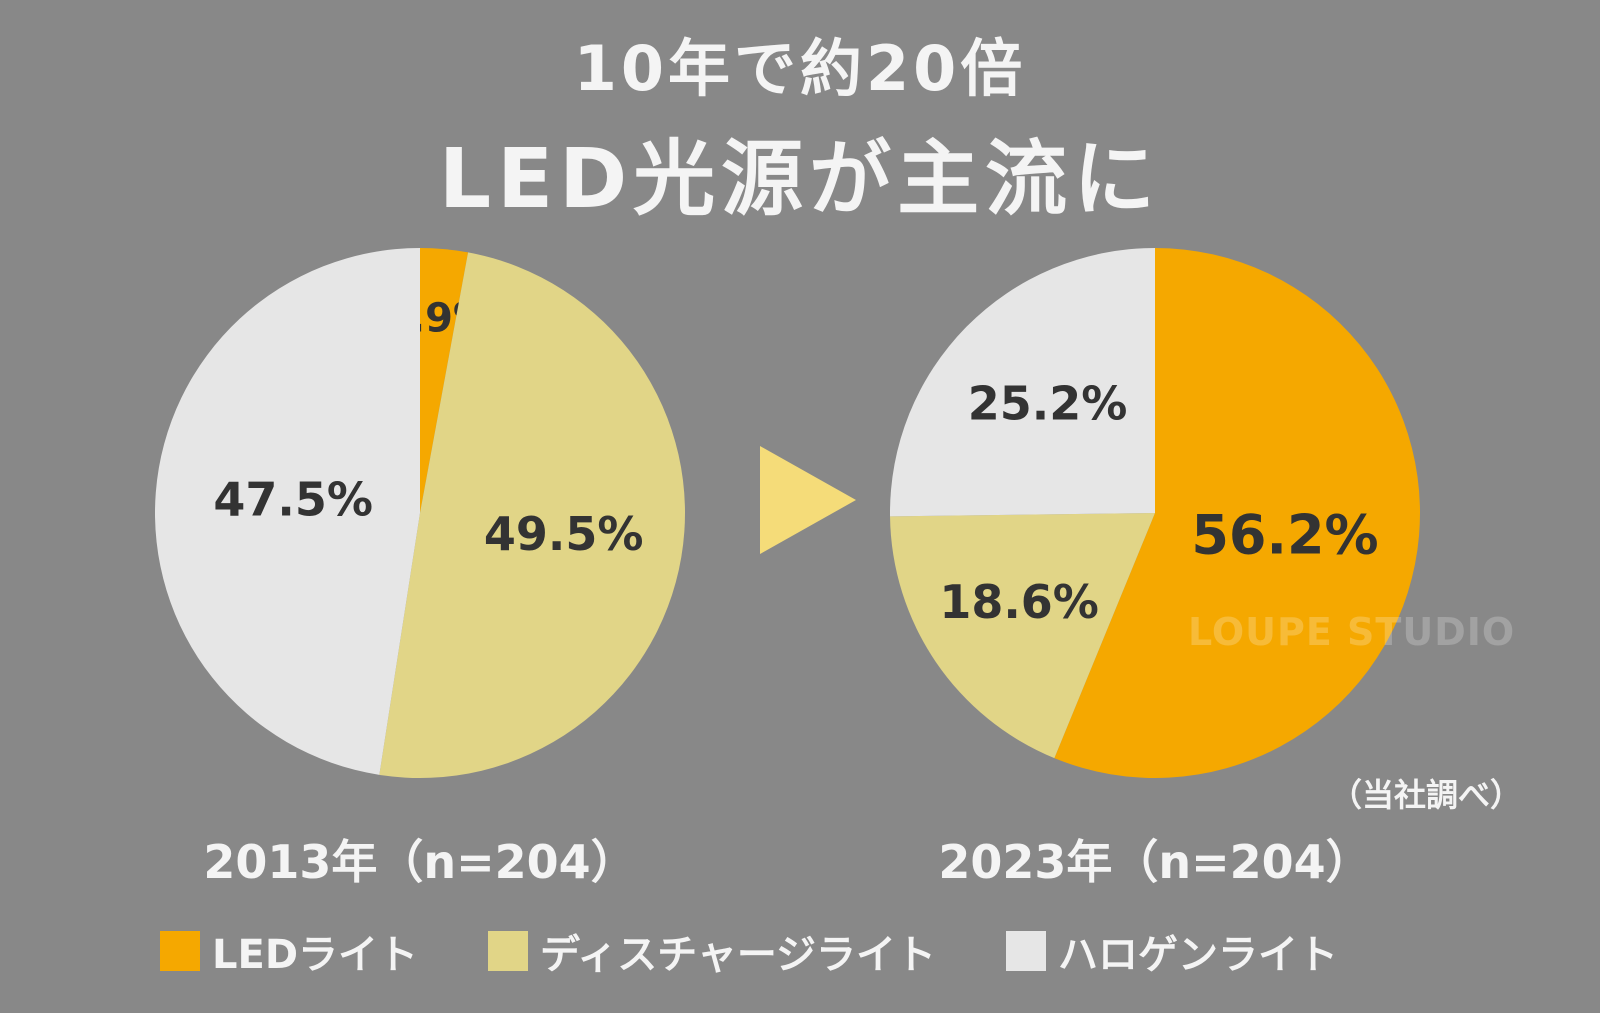  Describe the element at coordinates (1426, 795) in the screenshot. I see `source-note: （当社調べ）` at that location.